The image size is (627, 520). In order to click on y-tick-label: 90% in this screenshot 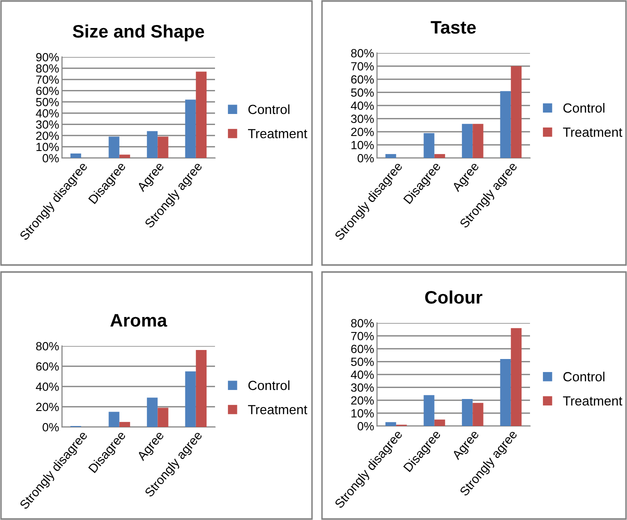, I will do `click(47, 57)`.